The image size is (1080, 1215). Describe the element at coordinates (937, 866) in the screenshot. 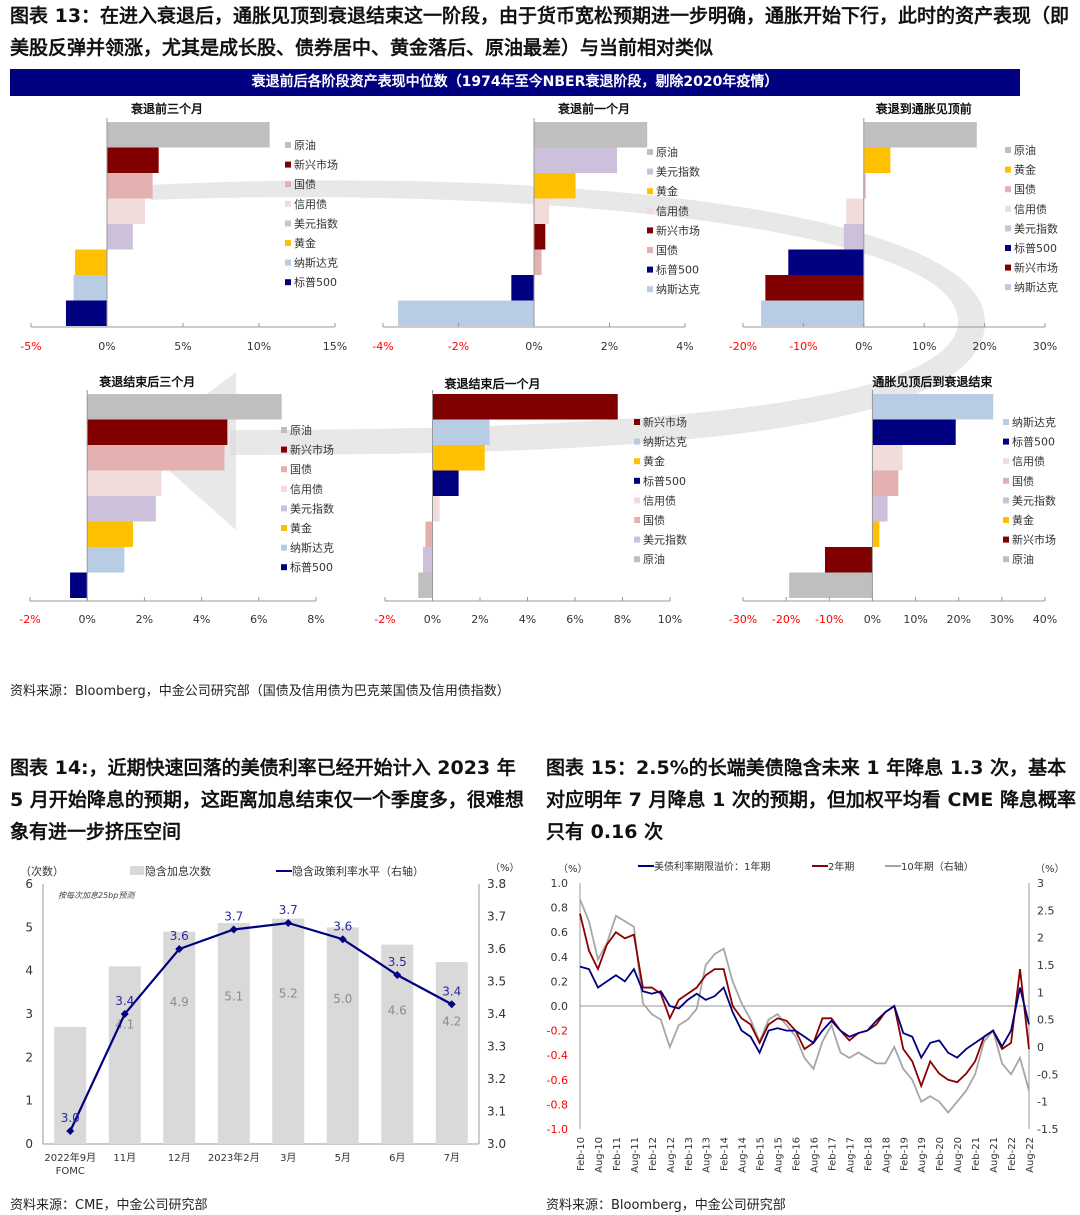

I see `legend-label: 10年期（右轴）` at that location.